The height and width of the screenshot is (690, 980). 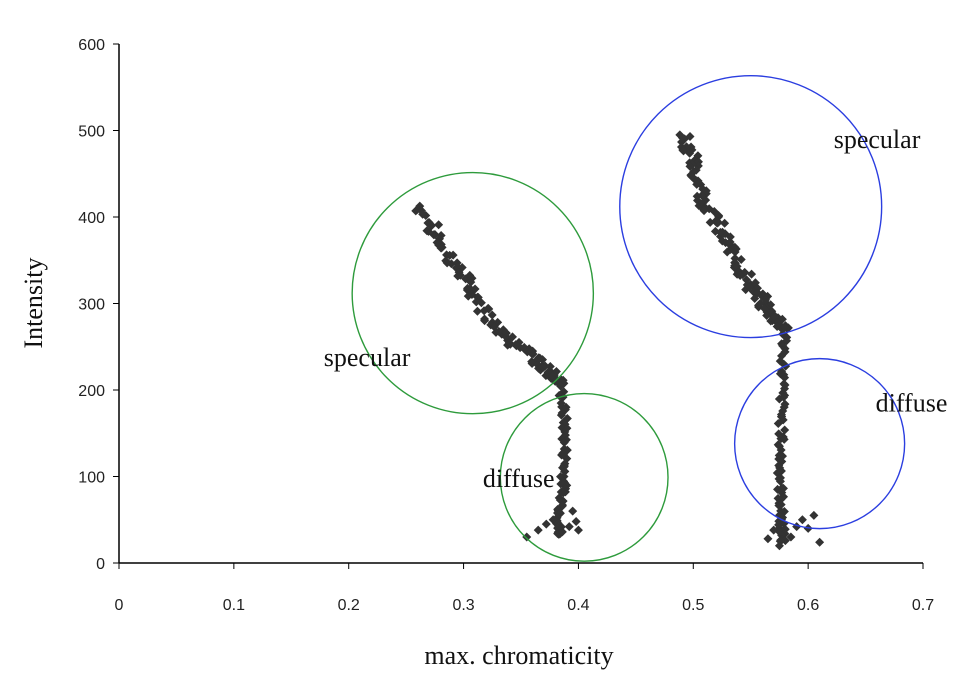 I want to click on x-tick-label: 0.7, so click(x=923, y=605).